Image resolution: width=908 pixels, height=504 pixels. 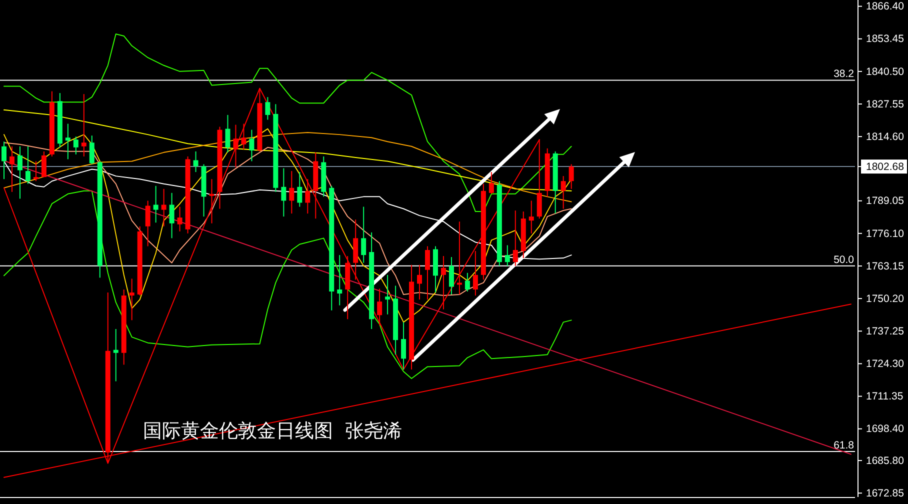 I want to click on y-tick-label: 1840.50, so click(x=885, y=72).